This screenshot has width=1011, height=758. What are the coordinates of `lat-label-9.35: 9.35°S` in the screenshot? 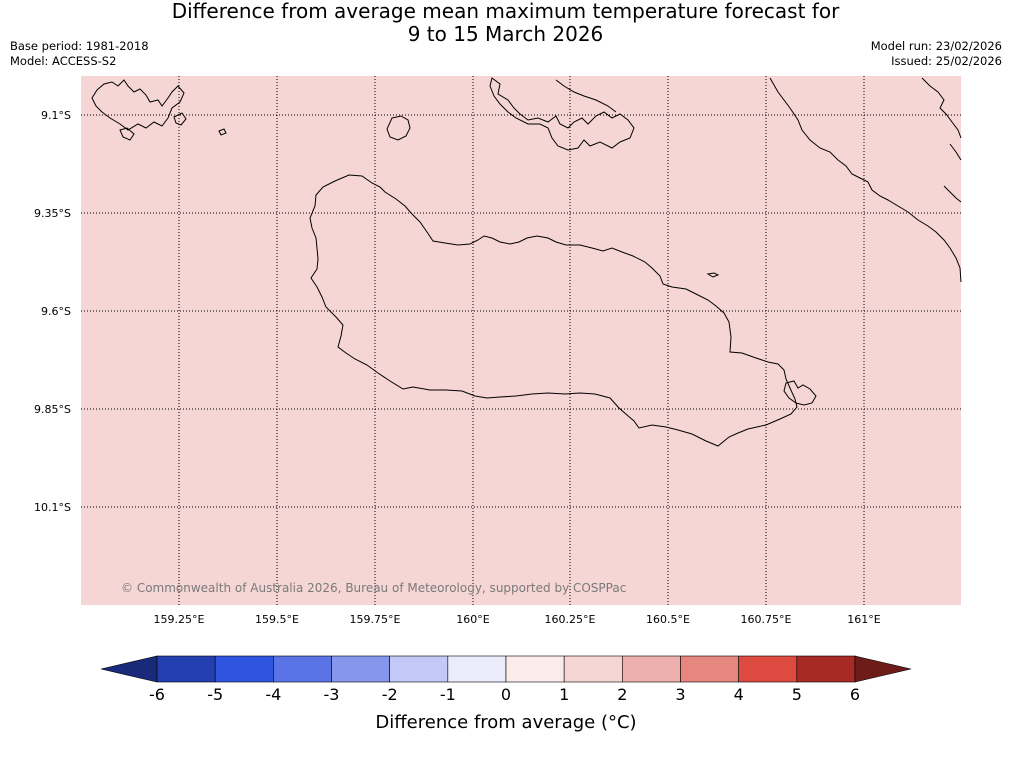 It's located at (52, 213).